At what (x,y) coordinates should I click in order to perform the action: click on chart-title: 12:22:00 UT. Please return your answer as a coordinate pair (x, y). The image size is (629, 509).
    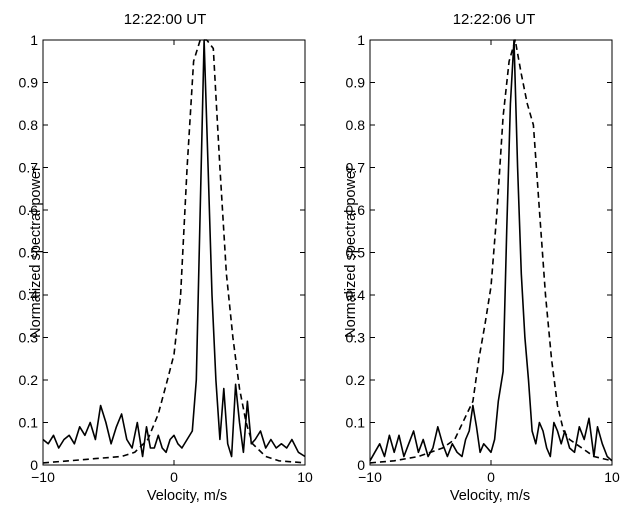
    Looking at the image, I should click on (165, 19).